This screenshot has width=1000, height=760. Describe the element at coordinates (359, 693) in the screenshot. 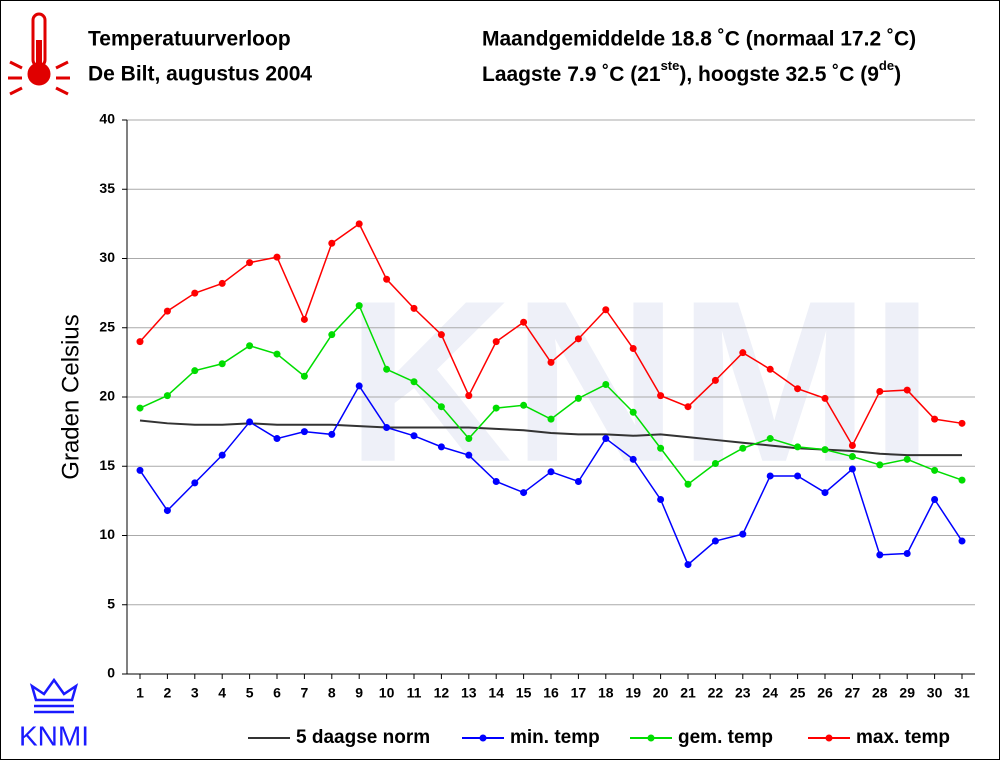

I see `x-tick-label: 9` at that location.